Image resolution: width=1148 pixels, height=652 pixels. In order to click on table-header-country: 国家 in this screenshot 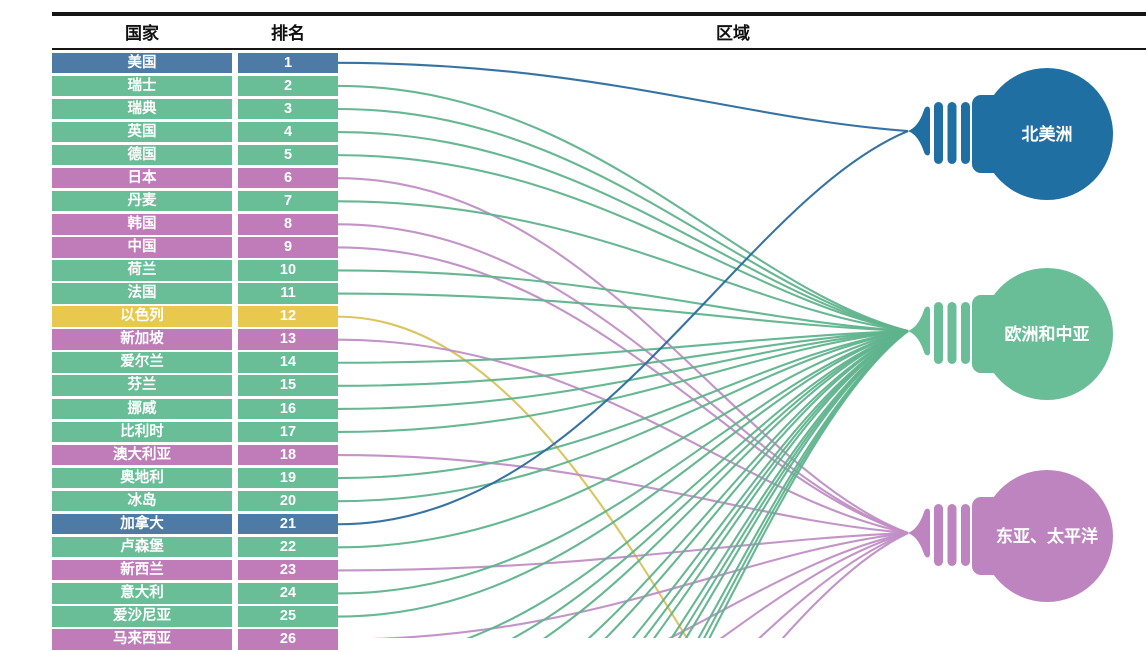, I will do `click(142, 33)`.